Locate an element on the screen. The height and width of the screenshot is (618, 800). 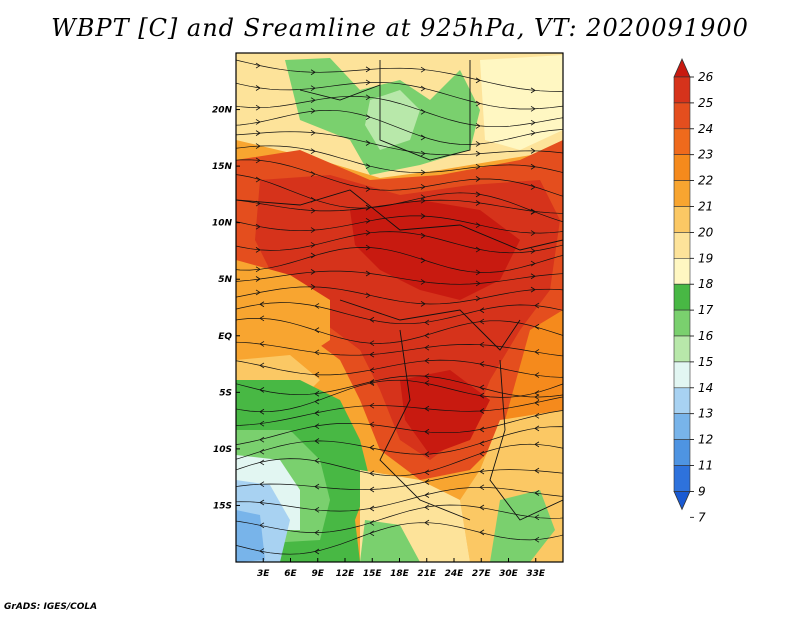
colorbar-label: 13 is located at coordinates (705, 414).